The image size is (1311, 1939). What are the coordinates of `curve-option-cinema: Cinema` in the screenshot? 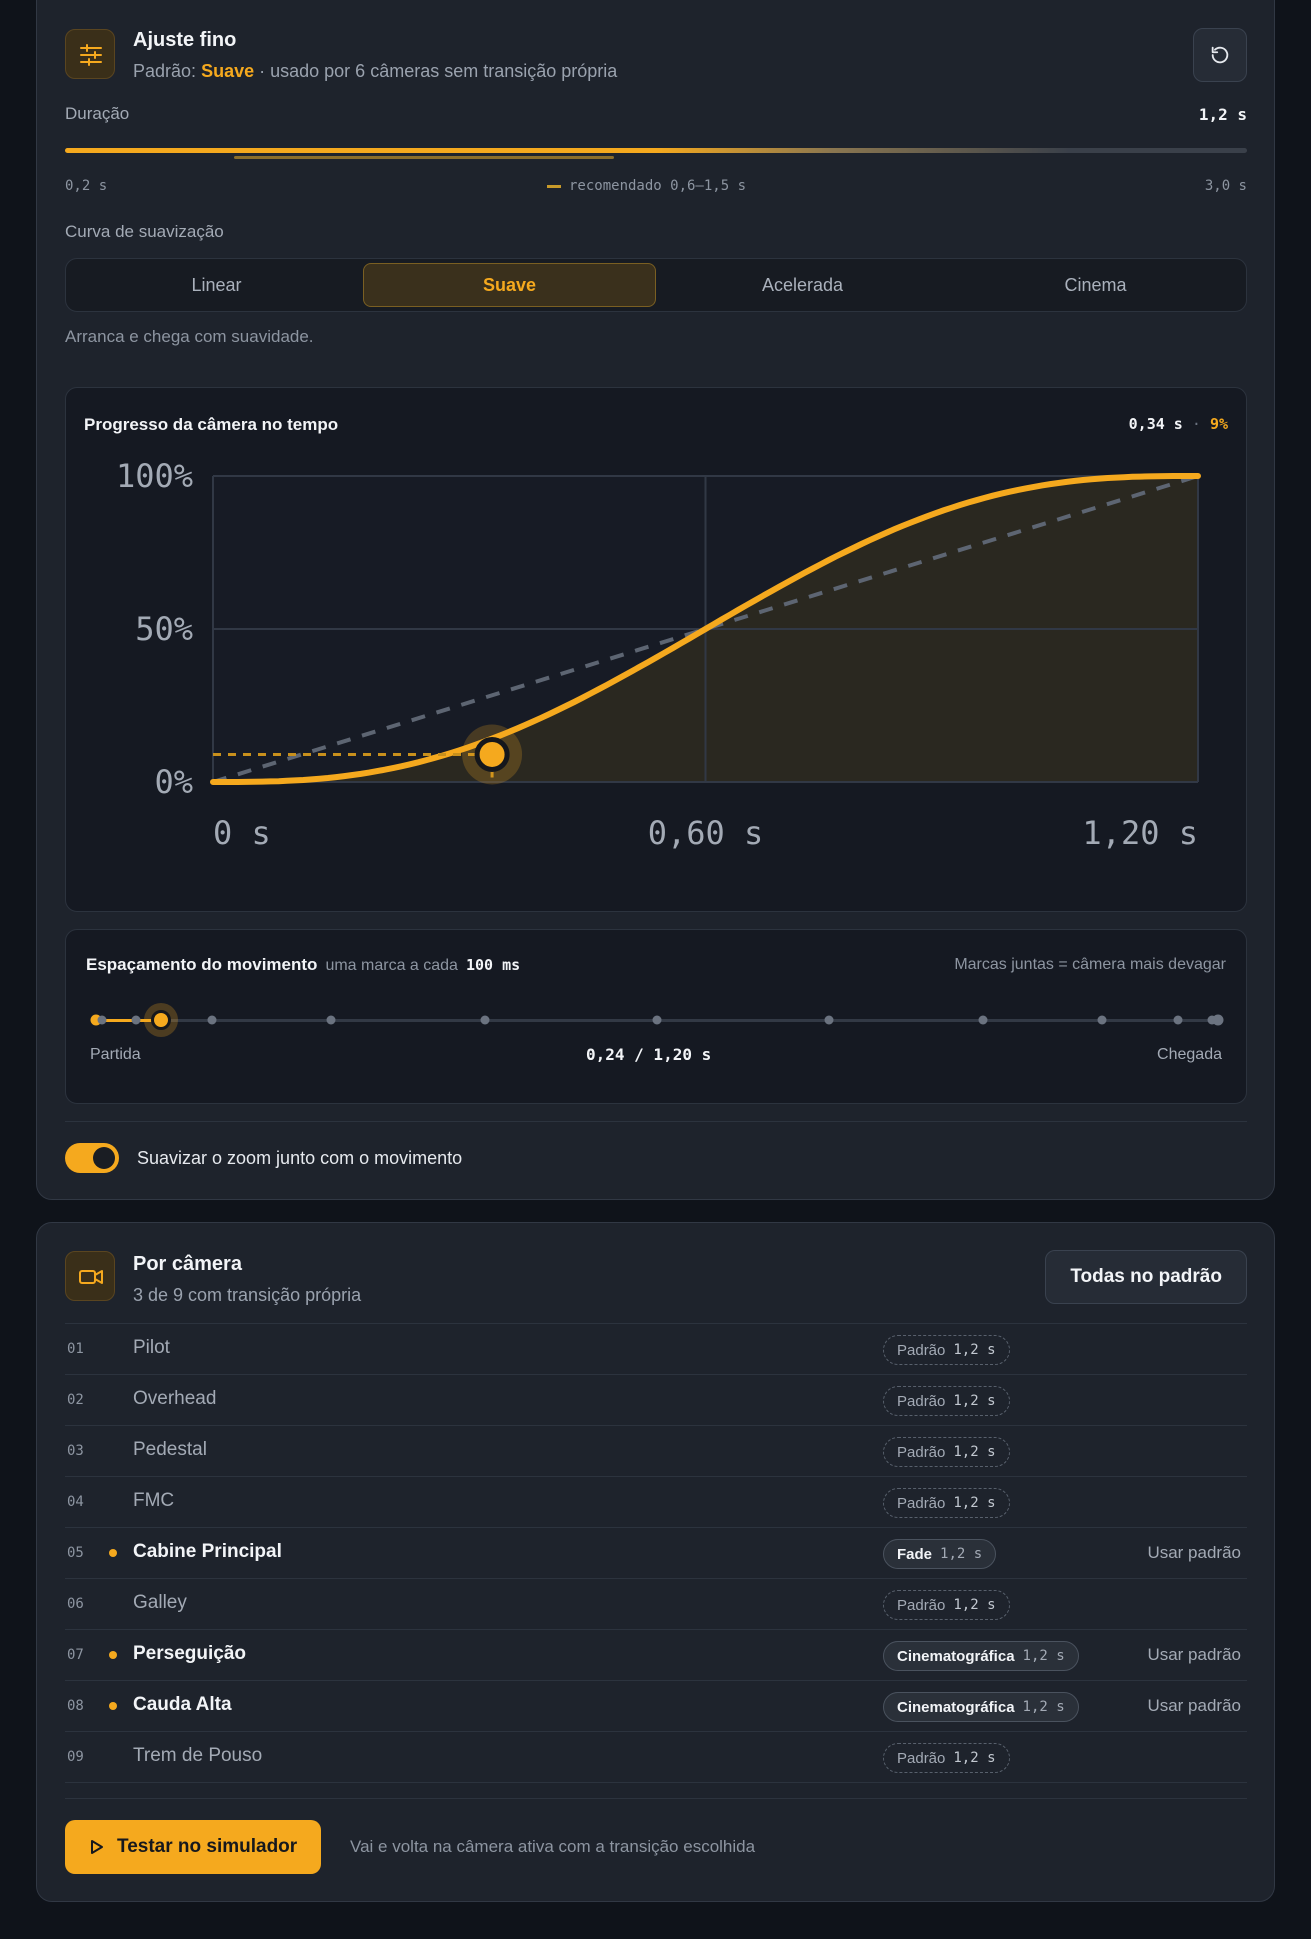 It's located at (1095, 284).